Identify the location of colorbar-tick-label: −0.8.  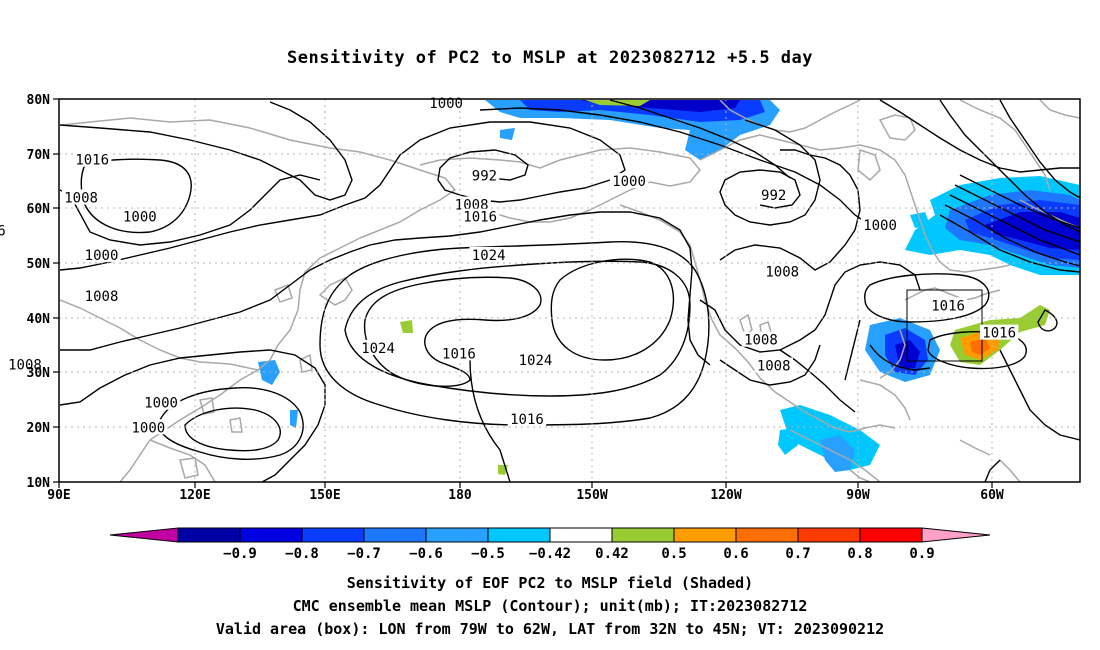
(302, 554).